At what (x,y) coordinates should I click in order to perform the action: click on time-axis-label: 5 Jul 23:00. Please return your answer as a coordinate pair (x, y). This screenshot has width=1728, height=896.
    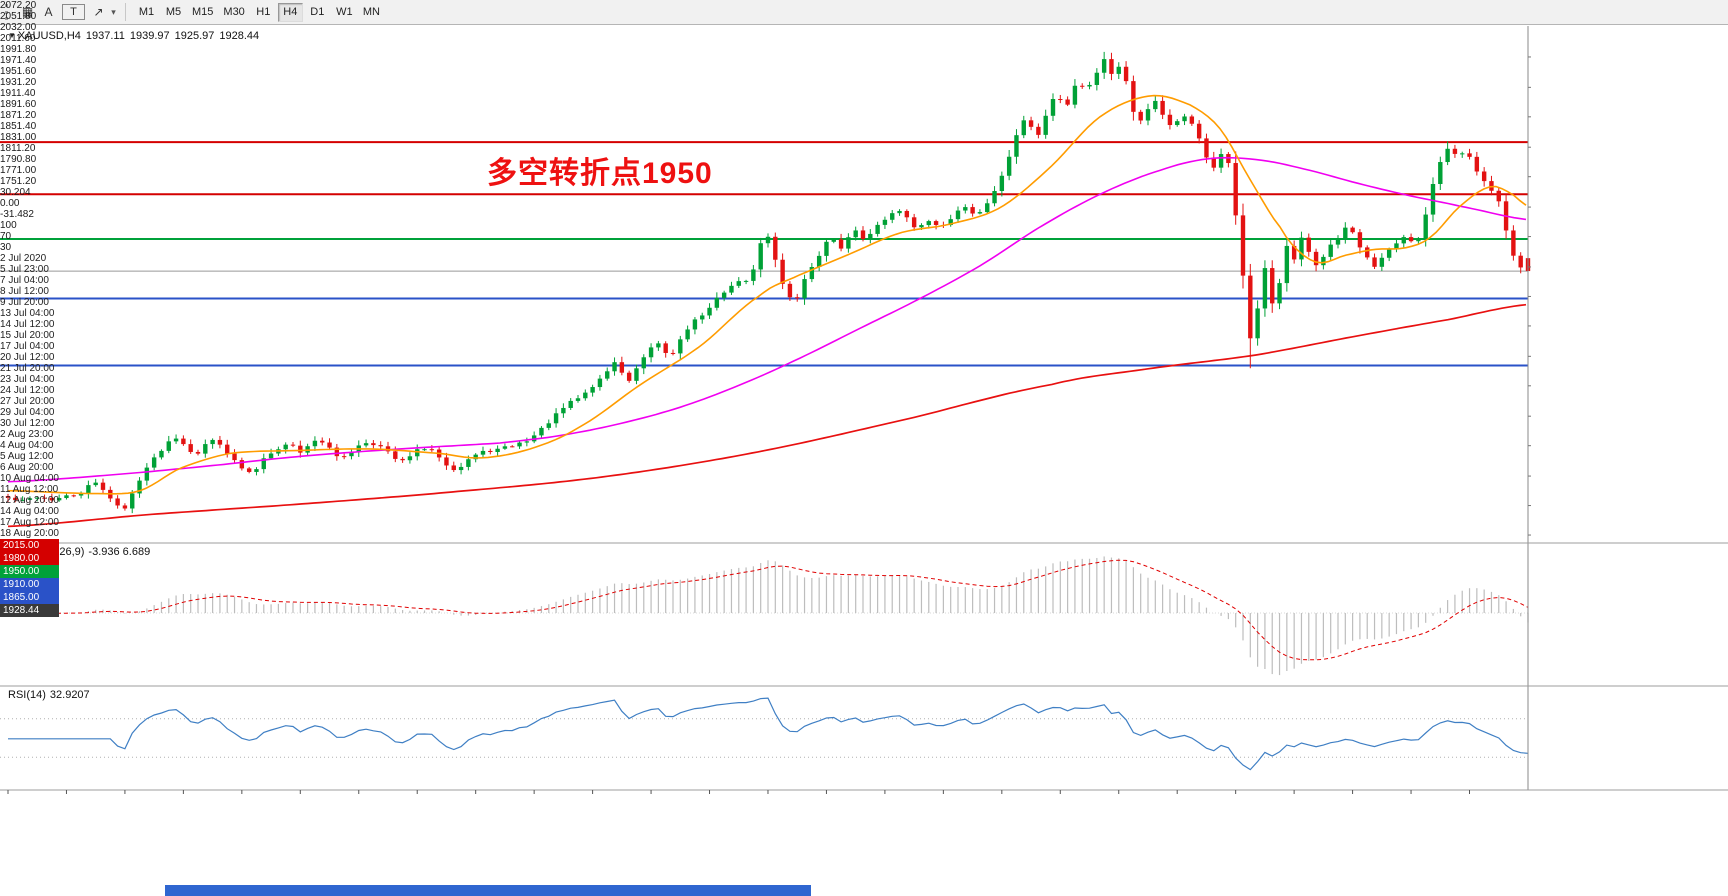
    Looking at the image, I should click on (24, 269).